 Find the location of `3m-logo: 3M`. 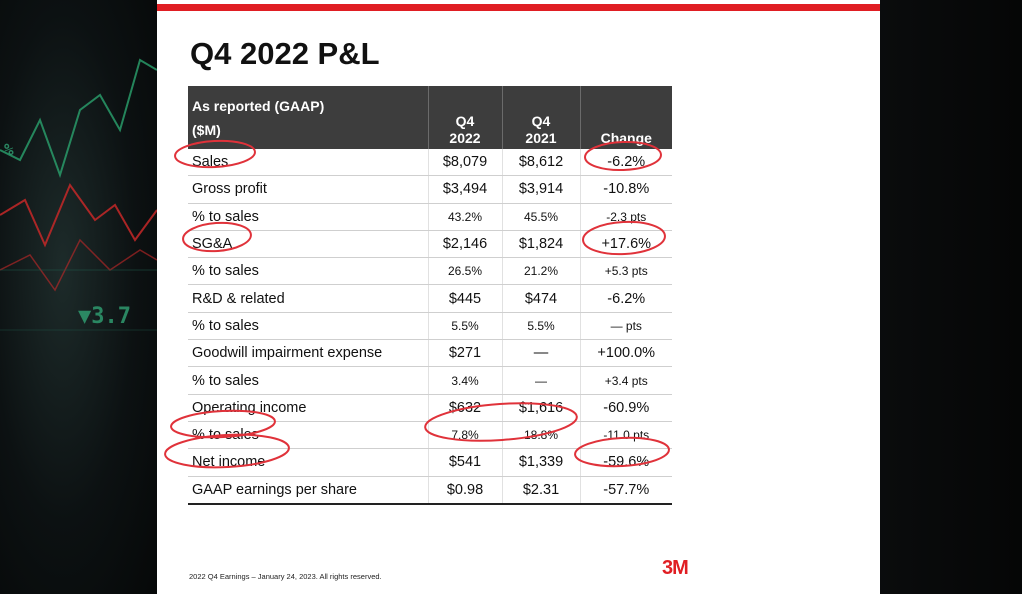

3m-logo: 3M is located at coordinates (675, 568).